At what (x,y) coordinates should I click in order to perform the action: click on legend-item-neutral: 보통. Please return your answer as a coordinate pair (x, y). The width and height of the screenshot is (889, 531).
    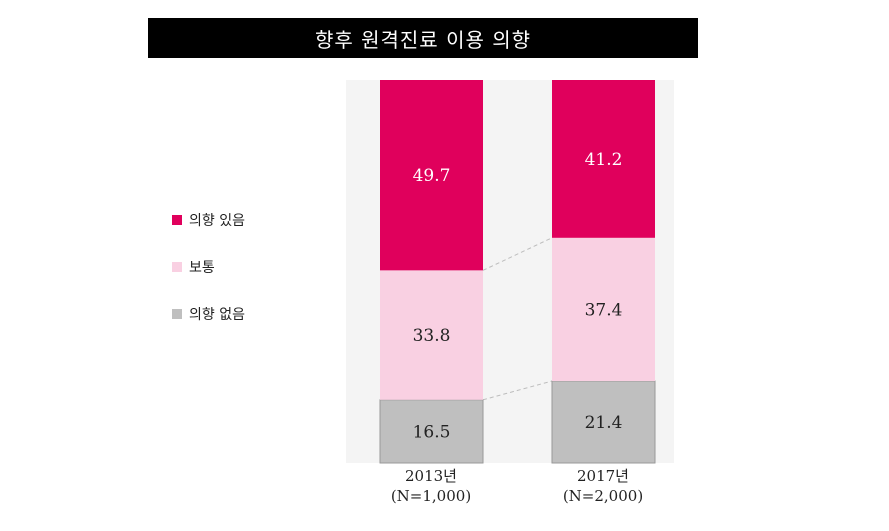
    Looking at the image, I should click on (193, 267).